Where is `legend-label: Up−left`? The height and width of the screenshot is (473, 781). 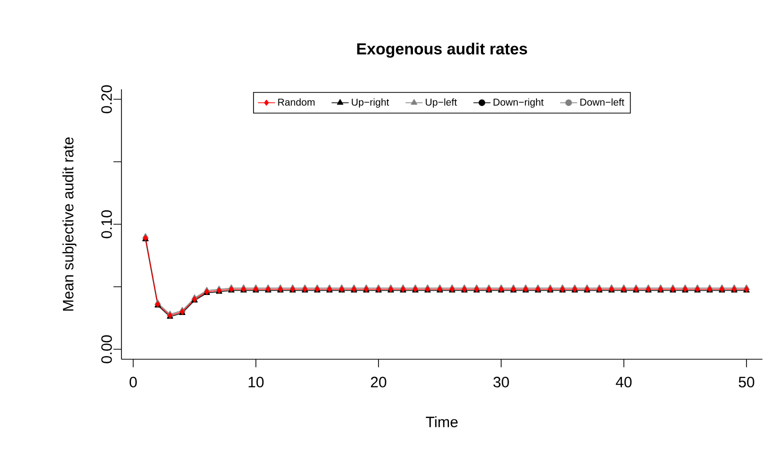
legend-label: Up−left is located at coordinates (441, 103).